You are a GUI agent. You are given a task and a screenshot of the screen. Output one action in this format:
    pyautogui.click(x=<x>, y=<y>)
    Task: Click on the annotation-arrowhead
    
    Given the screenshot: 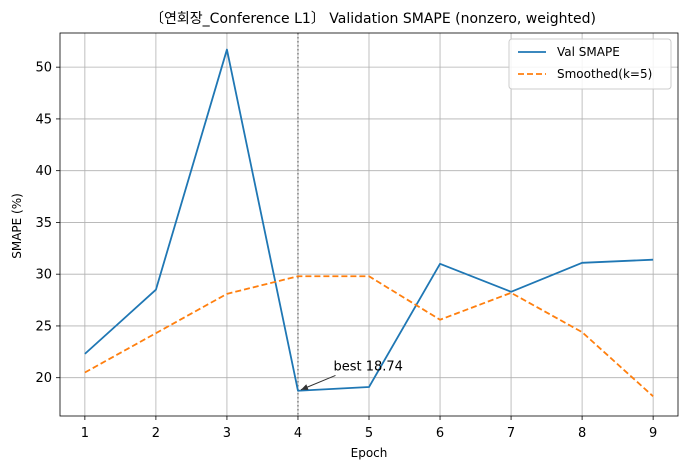 What is the action you would take?
    pyautogui.click(x=304, y=387)
    